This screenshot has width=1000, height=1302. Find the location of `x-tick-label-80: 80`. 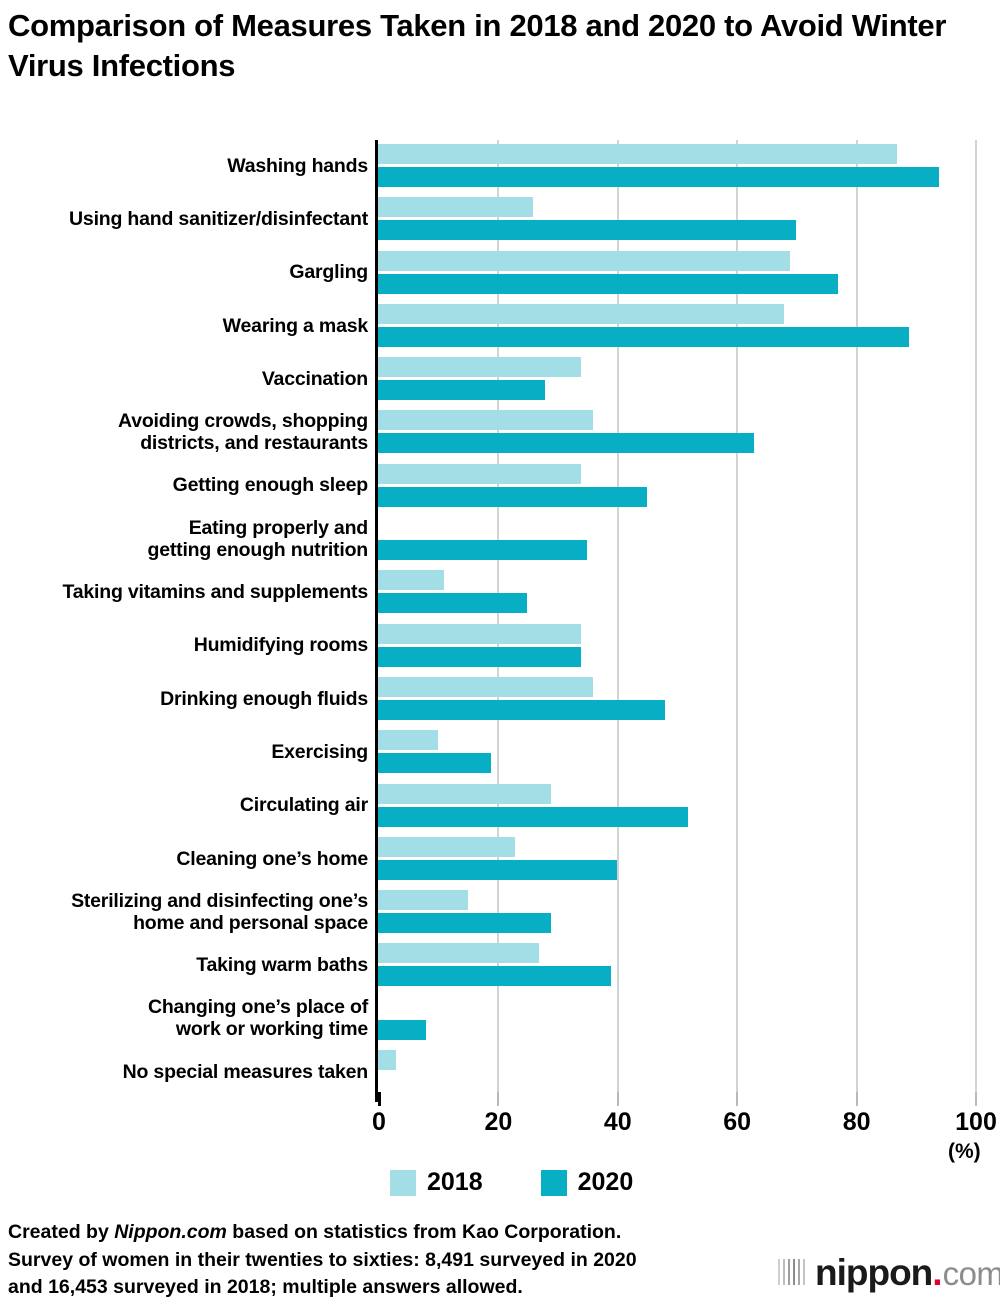

x-tick-label-80: 80 is located at coordinates (856, 1122).